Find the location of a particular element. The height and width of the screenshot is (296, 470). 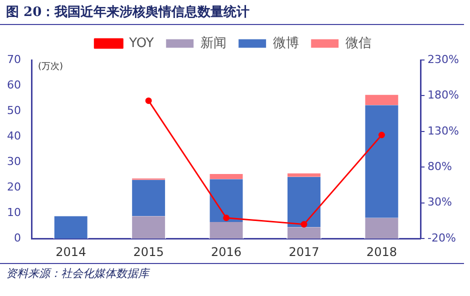

y2-tick-label: 80% is located at coordinates (440, 167).